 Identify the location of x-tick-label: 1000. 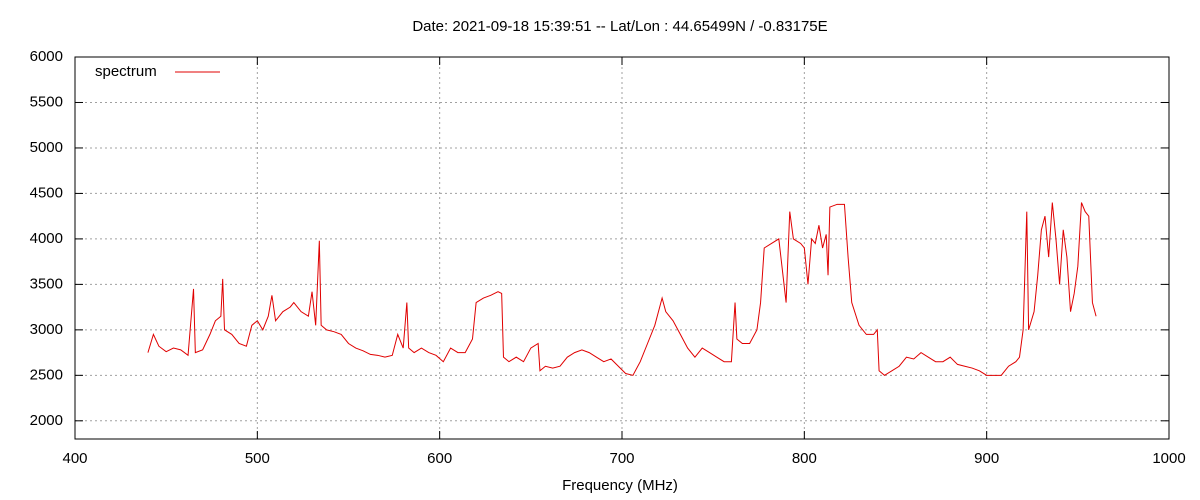
(1168, 458).